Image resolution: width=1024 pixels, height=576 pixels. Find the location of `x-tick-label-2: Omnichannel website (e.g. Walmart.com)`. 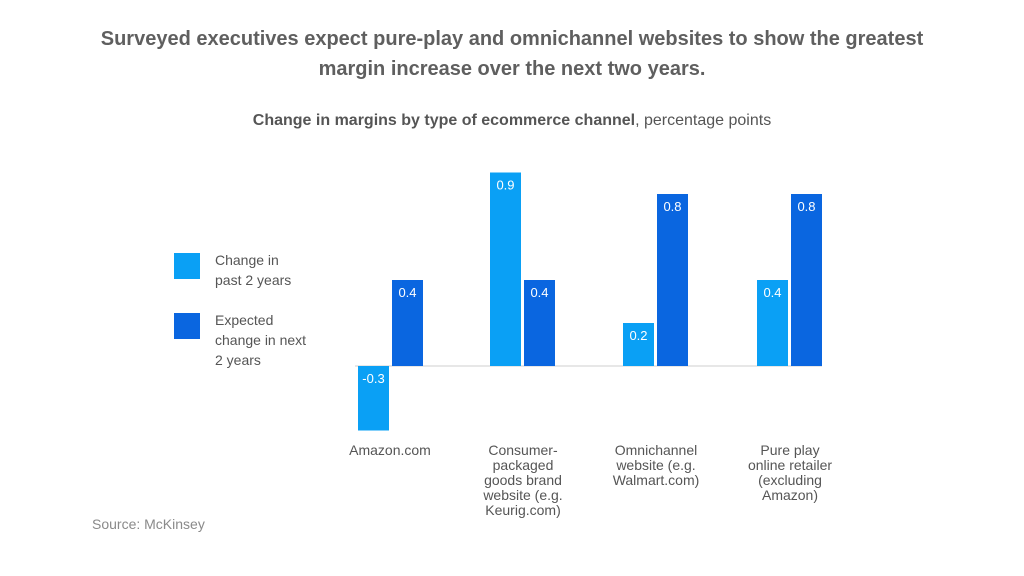

x-tick-label-2: Omnichannel website (e.g. Walmart.com) is located at coordinates (656, 465).